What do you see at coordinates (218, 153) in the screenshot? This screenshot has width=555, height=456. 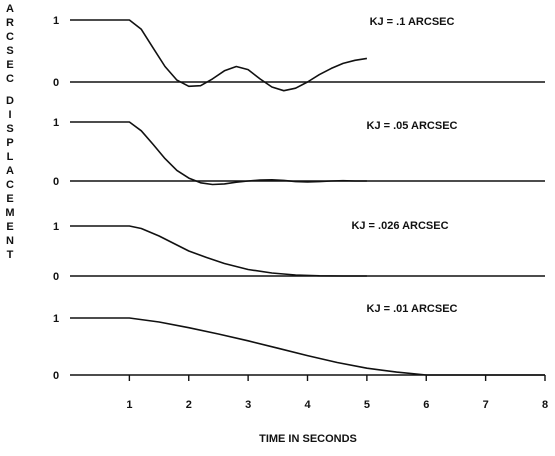 I see `panel-2-response-curve` at bounding box center [218, 153].